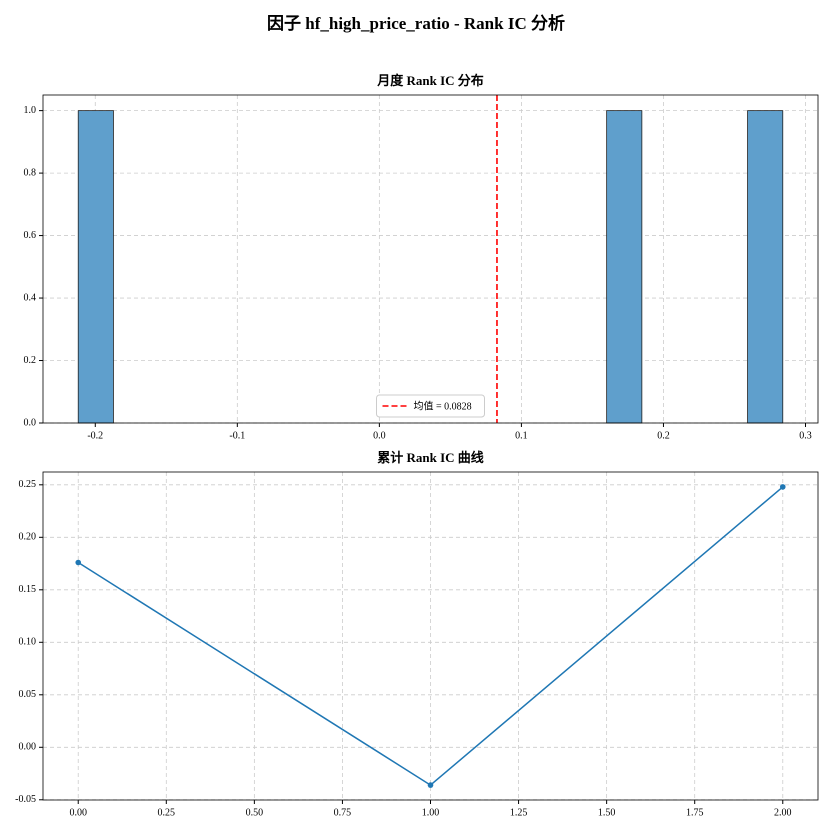 This screenshot has width=832, height=832. Describe the element at coordinates (30, 422) in the screenshot. I see `y-tick-label: 0.0` at that location.